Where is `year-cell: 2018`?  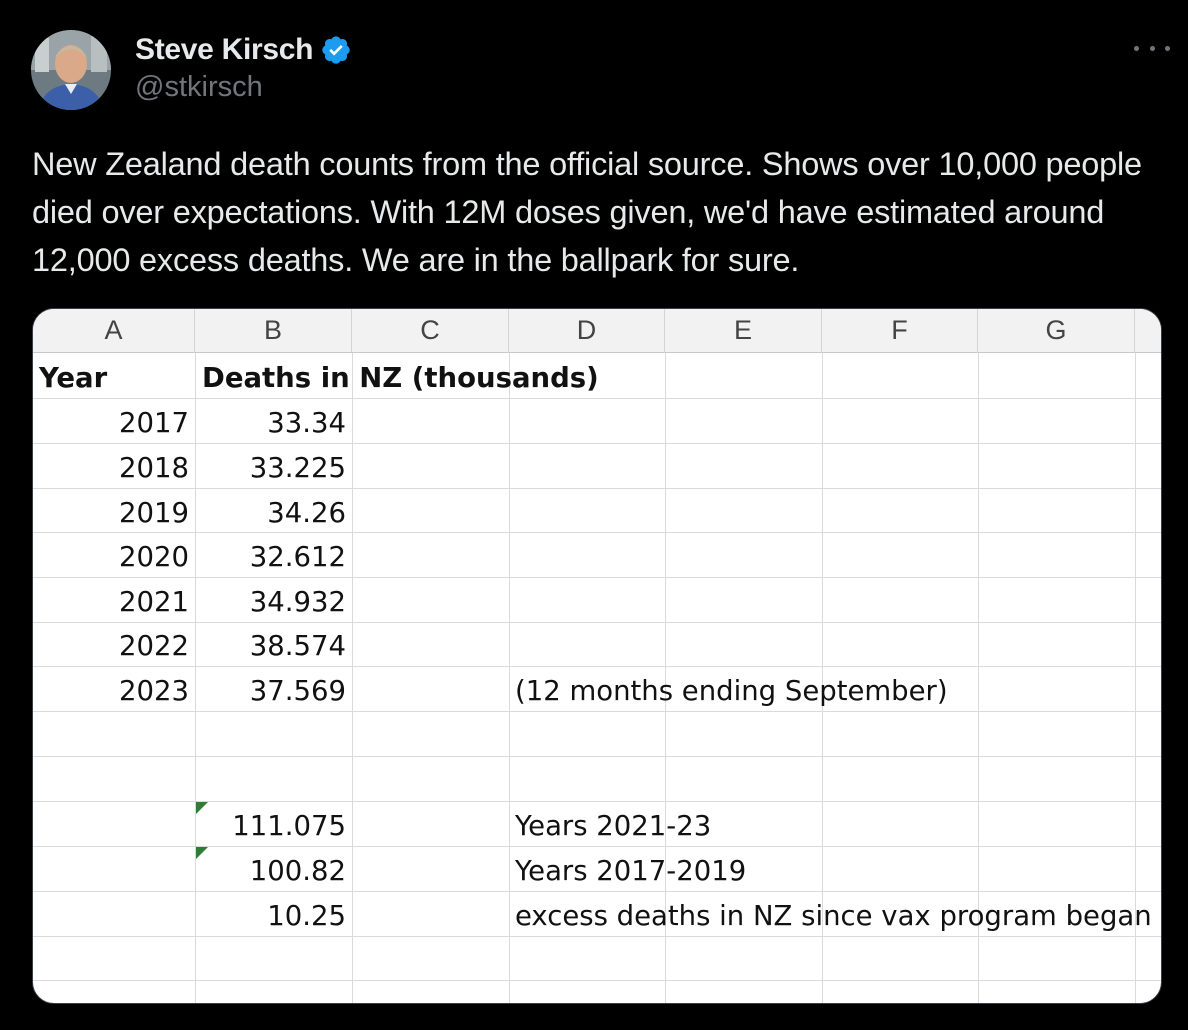
year-cell: 2018 is located at coordinates (154, 468).